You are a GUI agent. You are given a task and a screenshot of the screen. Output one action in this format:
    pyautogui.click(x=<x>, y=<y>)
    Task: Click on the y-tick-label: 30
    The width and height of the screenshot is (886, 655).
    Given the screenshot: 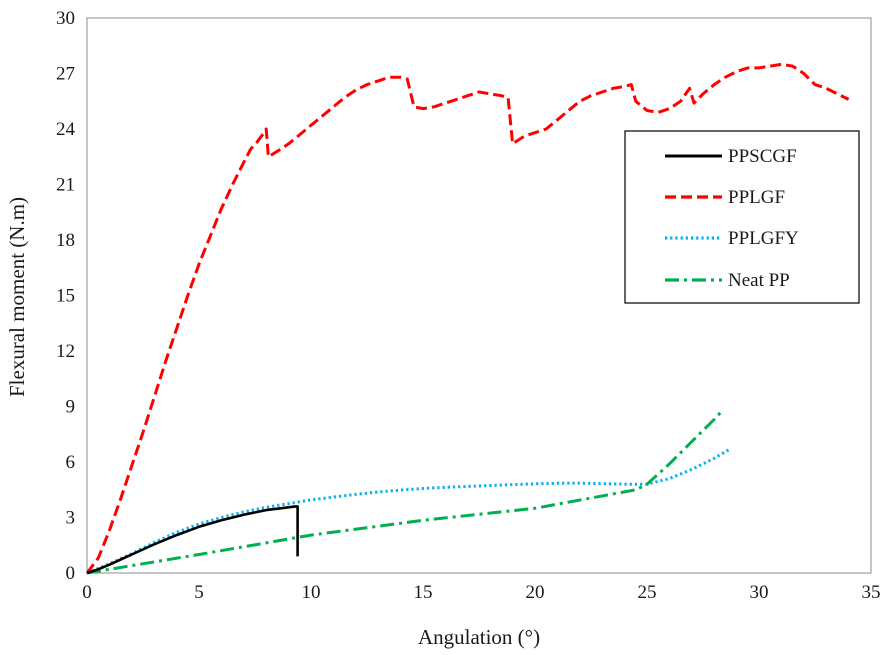 What is the action you would take?
    pyautogui.click(x=65, y=18)
    